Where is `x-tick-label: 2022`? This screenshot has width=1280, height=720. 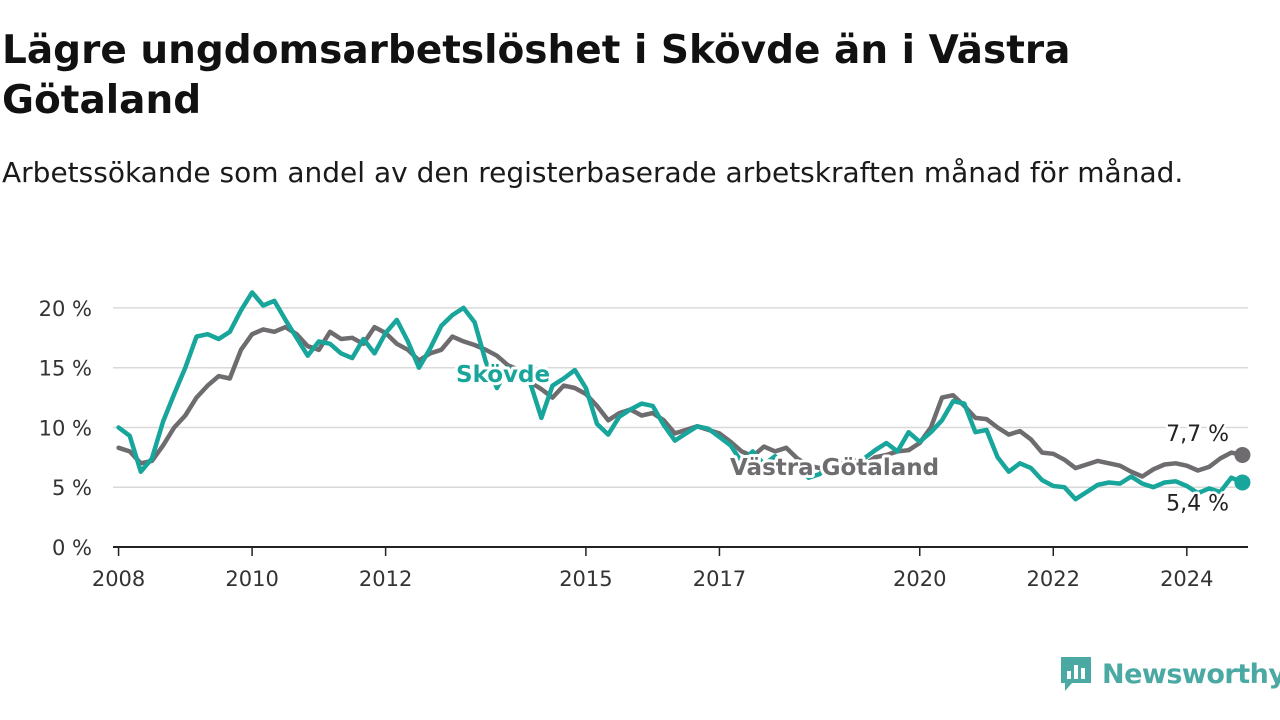
x-tick-label: 2022 is located at coordinates (1053, 579).